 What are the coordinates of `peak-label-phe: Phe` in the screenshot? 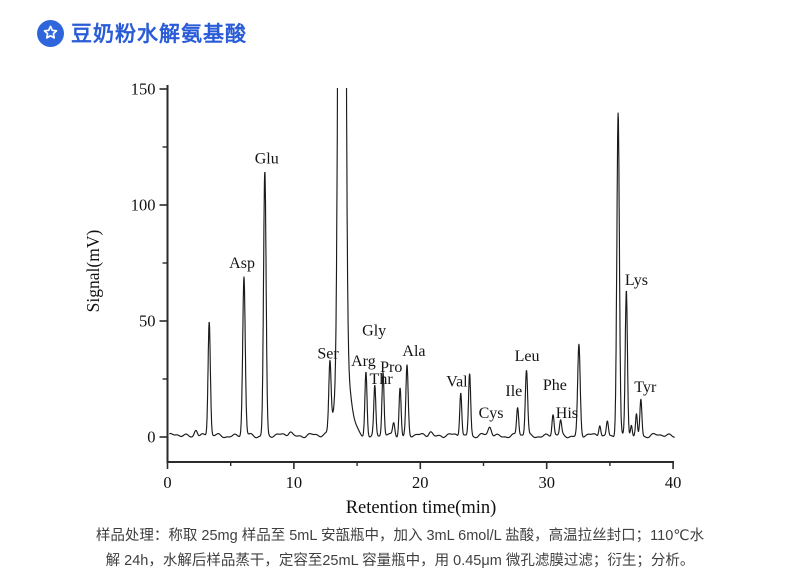 It's located at (555, 385).